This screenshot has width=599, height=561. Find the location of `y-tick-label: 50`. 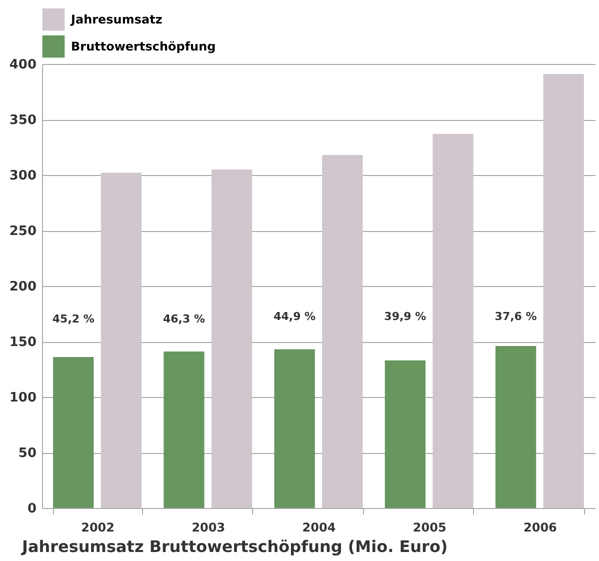

y-tick-label: 50 is located at coordinates (27, 453).